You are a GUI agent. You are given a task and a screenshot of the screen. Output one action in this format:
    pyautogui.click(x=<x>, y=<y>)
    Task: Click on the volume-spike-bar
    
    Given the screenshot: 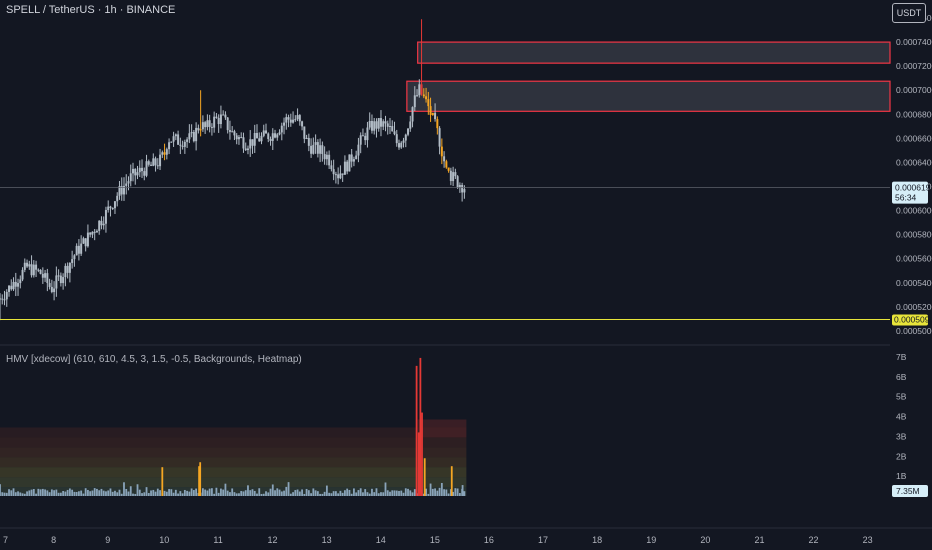 What is the action you would take?
    pyautogui.click(x=422, y=454)
    